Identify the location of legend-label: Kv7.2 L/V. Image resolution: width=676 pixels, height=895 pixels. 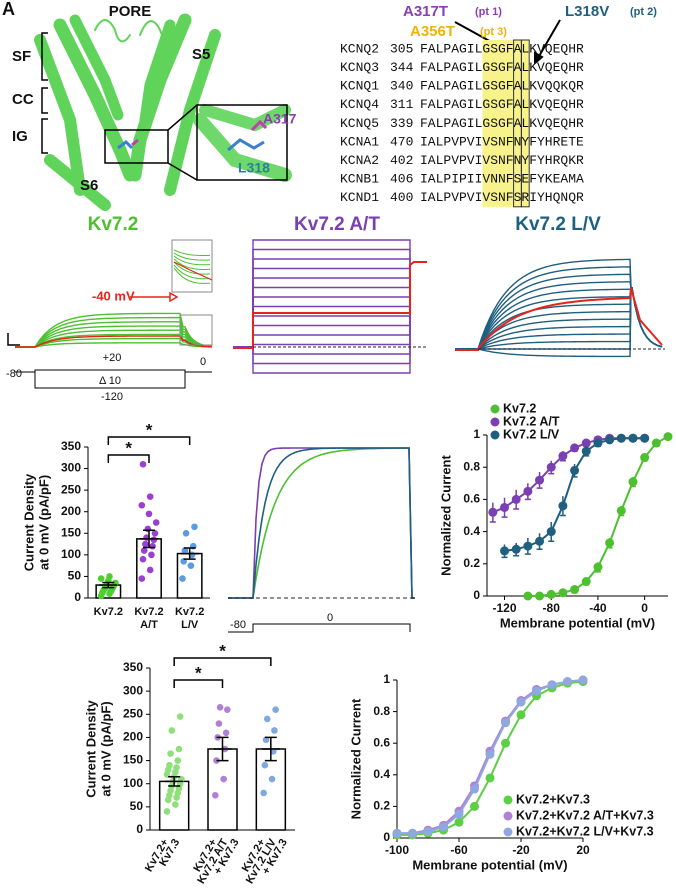
(531, 434).